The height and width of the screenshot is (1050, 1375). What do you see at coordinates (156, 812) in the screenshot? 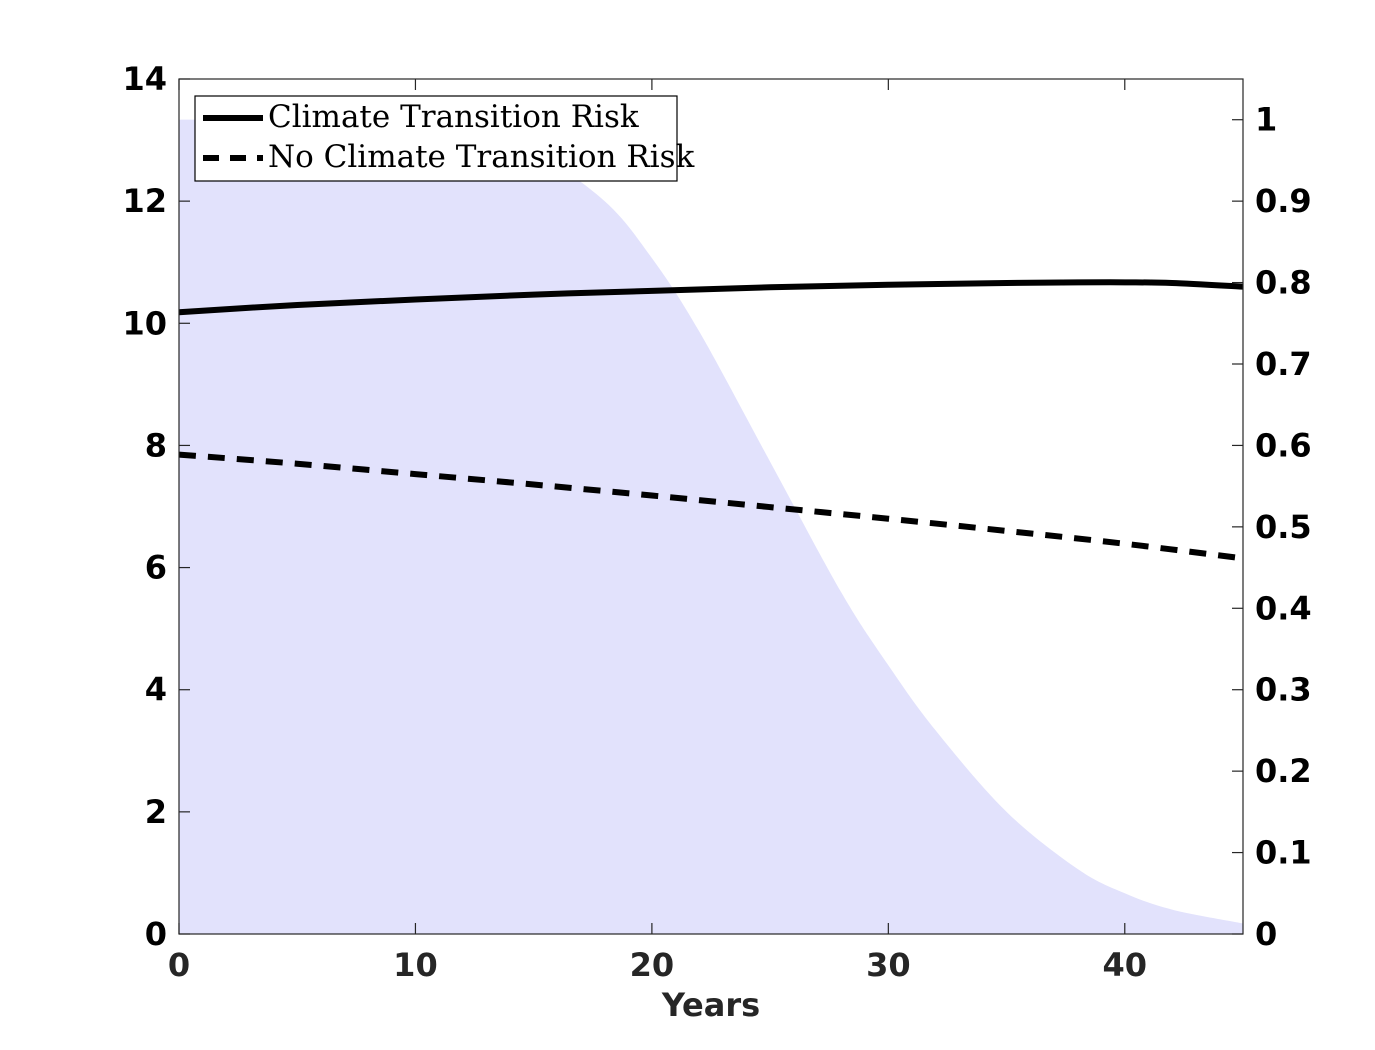
I see `y-left-tick-label: 2` at bounding box center [156, 812].